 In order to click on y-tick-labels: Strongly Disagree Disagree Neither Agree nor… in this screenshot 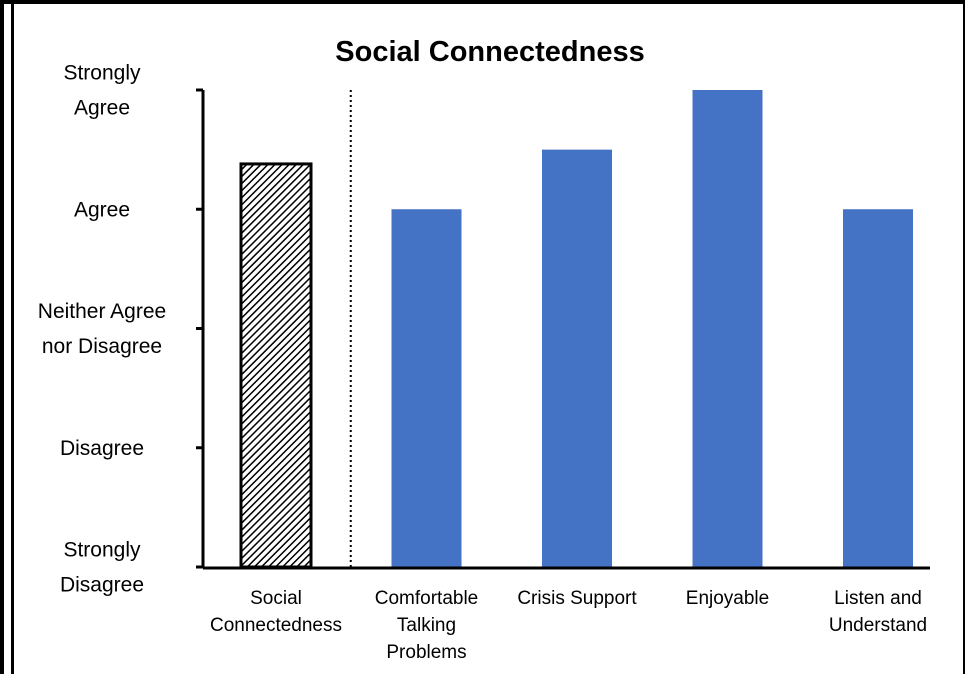, I will do `click(102, 329)`.